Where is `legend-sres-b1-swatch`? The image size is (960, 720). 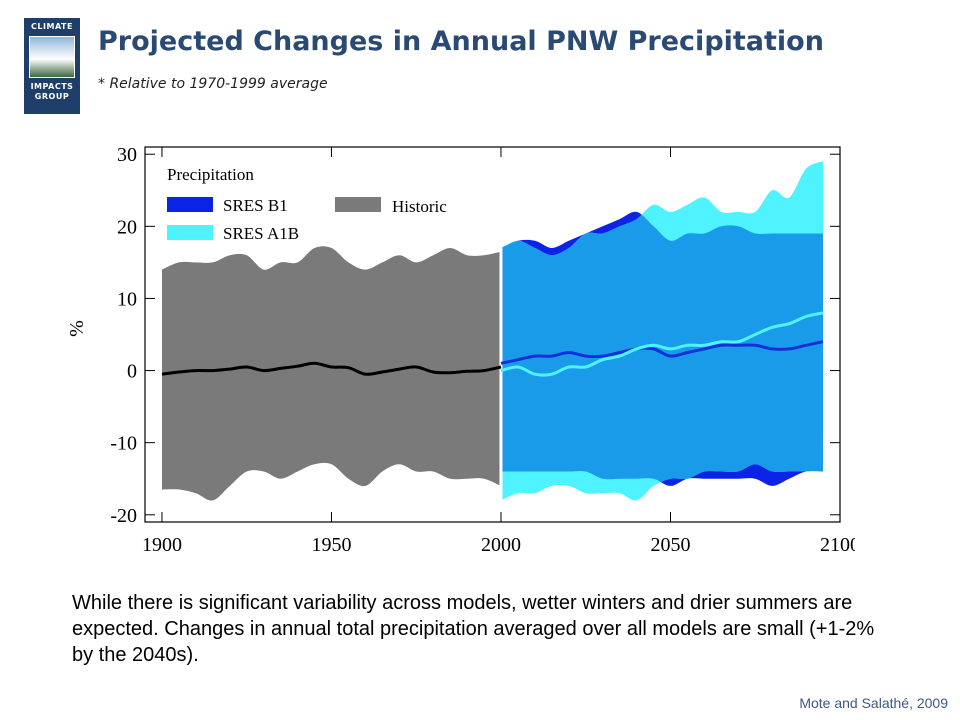 legend-sres-b1-swatch is located at coordinates (190, 204).